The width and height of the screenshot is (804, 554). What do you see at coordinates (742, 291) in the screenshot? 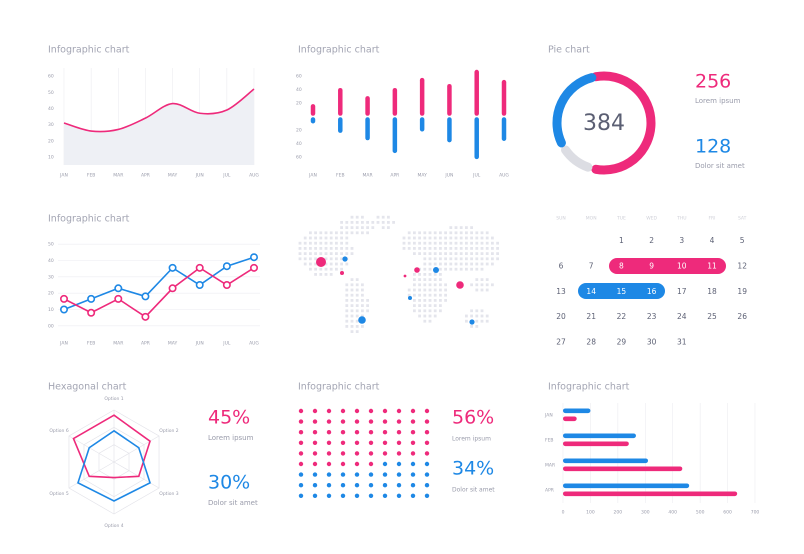
I see `day: 19` at bounding box center [742, 291].